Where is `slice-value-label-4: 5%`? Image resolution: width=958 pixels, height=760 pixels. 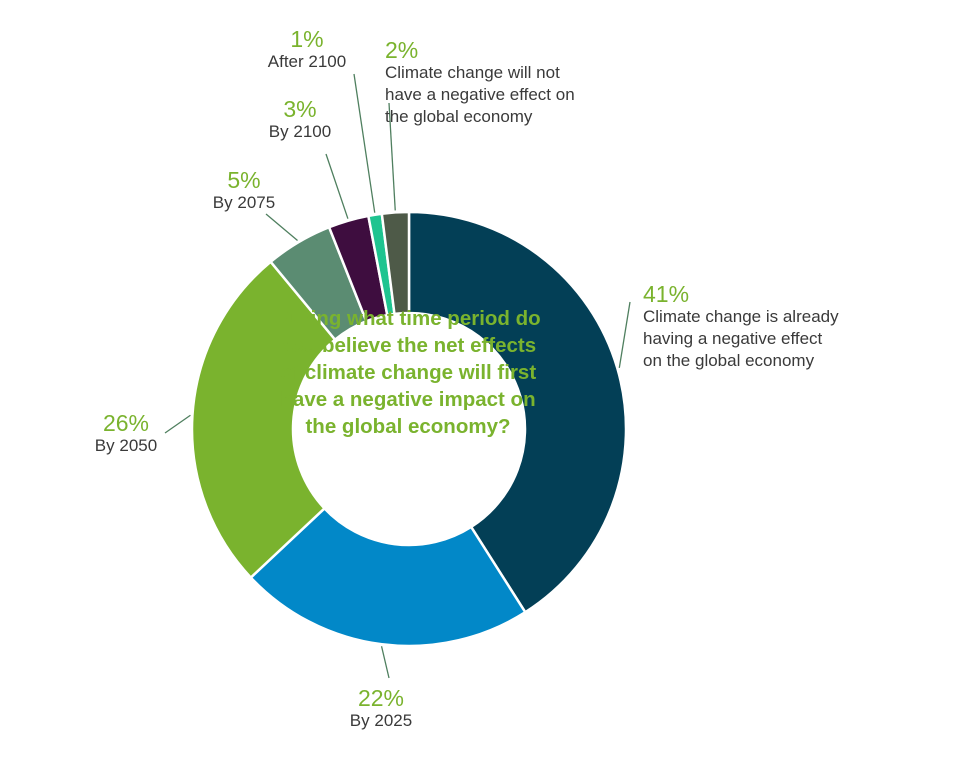 slice-value-label-4: 5% is located at coordinates (243, 180).